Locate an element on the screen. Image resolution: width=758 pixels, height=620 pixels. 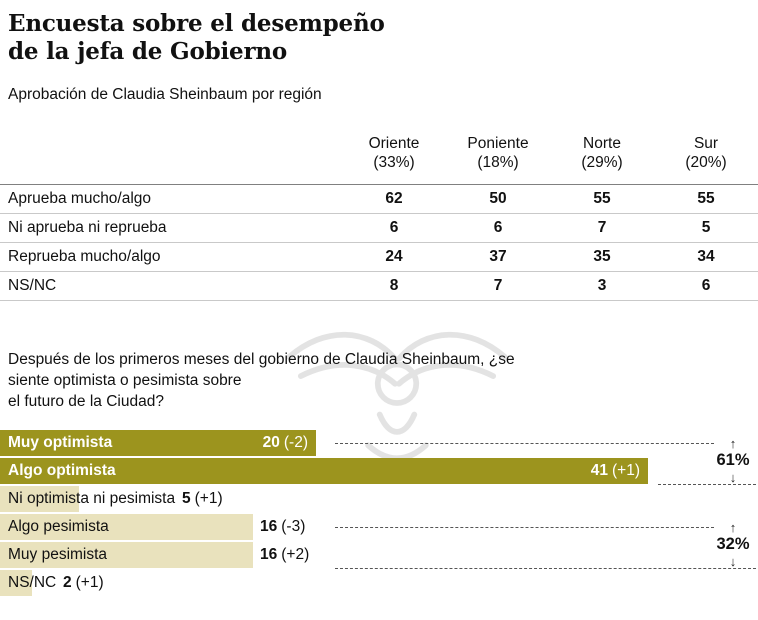
chart-bar-row: Muy pesimista 16 (+2) is located at coordinates (379, 555).